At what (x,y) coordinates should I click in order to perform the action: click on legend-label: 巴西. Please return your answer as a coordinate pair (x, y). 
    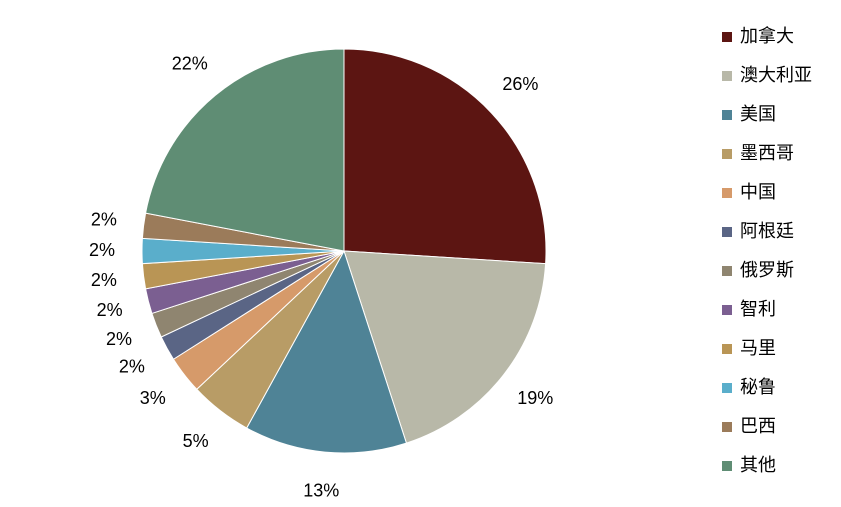
    Looking at the image, I should click on (758, 426).